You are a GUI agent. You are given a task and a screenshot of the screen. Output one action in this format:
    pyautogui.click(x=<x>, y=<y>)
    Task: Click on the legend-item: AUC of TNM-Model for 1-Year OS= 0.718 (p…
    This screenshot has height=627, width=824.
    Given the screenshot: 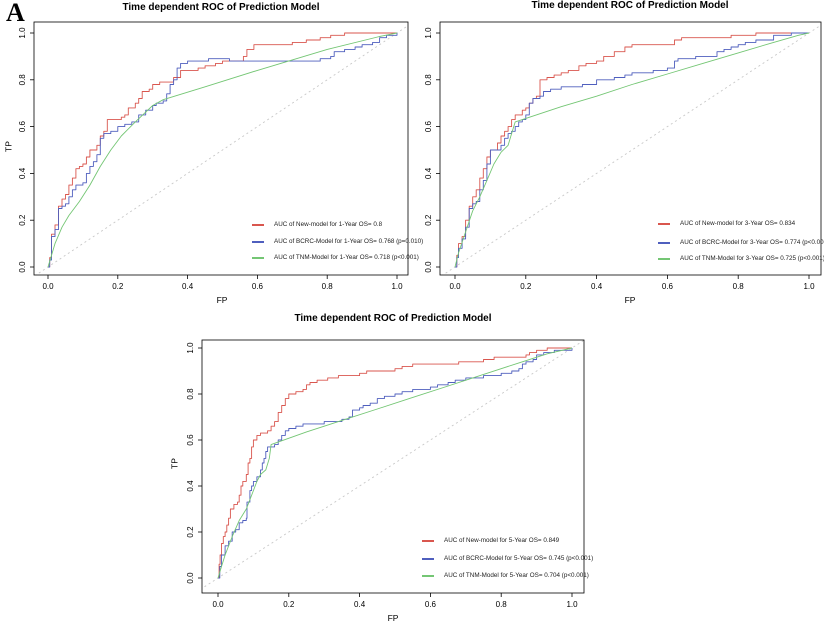 What is the action you would take?
    pyautogui.click(x=335, y=257)
    